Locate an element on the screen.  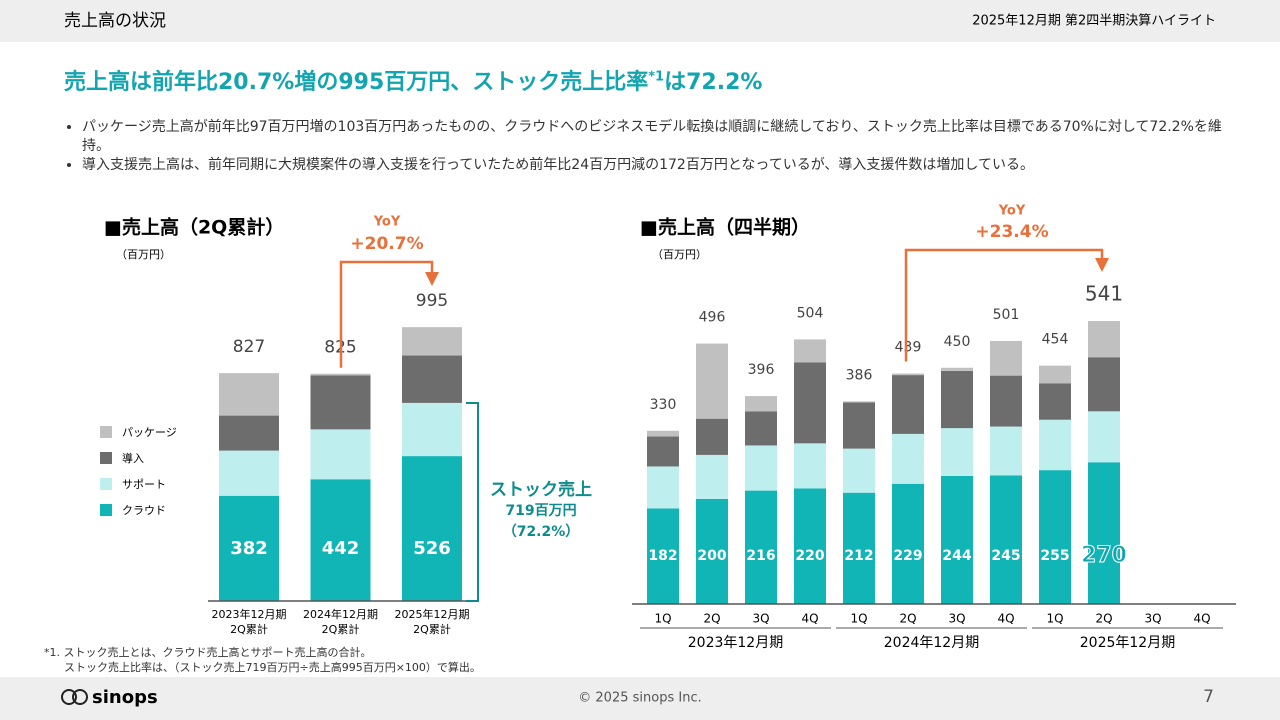
total-label: 396 is located at coordinates (761, 370).